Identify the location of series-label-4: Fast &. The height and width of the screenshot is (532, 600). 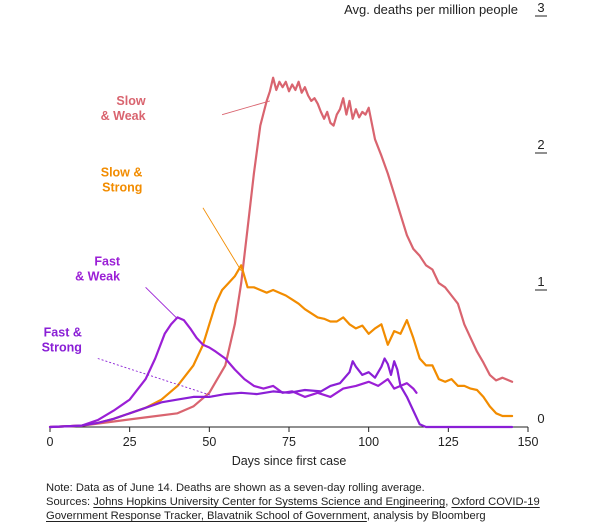
(63, 333).